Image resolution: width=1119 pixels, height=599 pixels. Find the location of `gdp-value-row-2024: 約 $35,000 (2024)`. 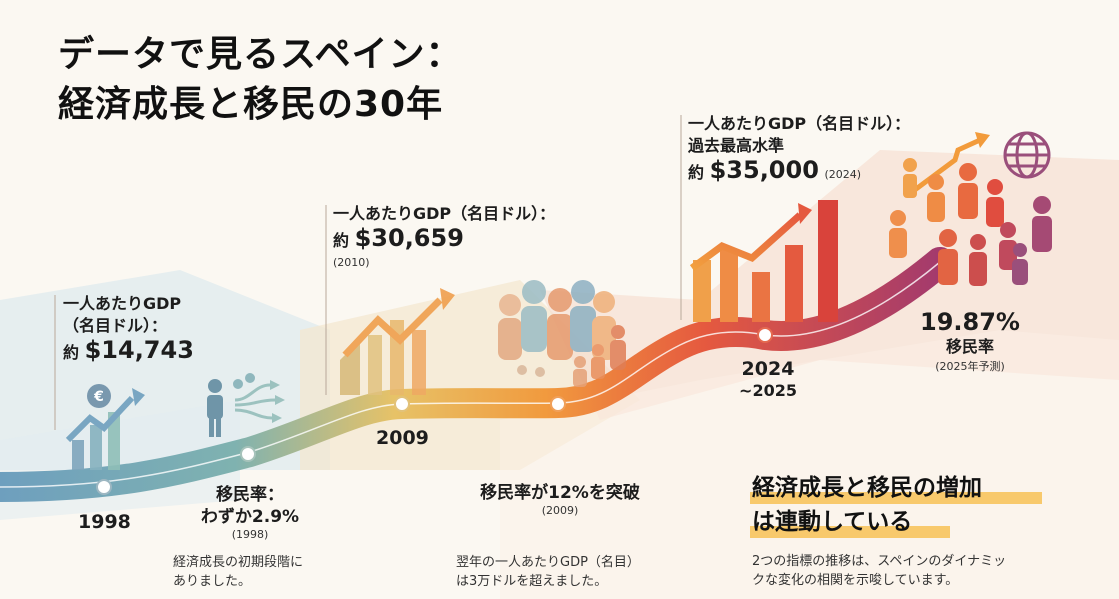

gdp-value-row-2024: 約 $35,000 (2024) is located at coordinates (799, 171).